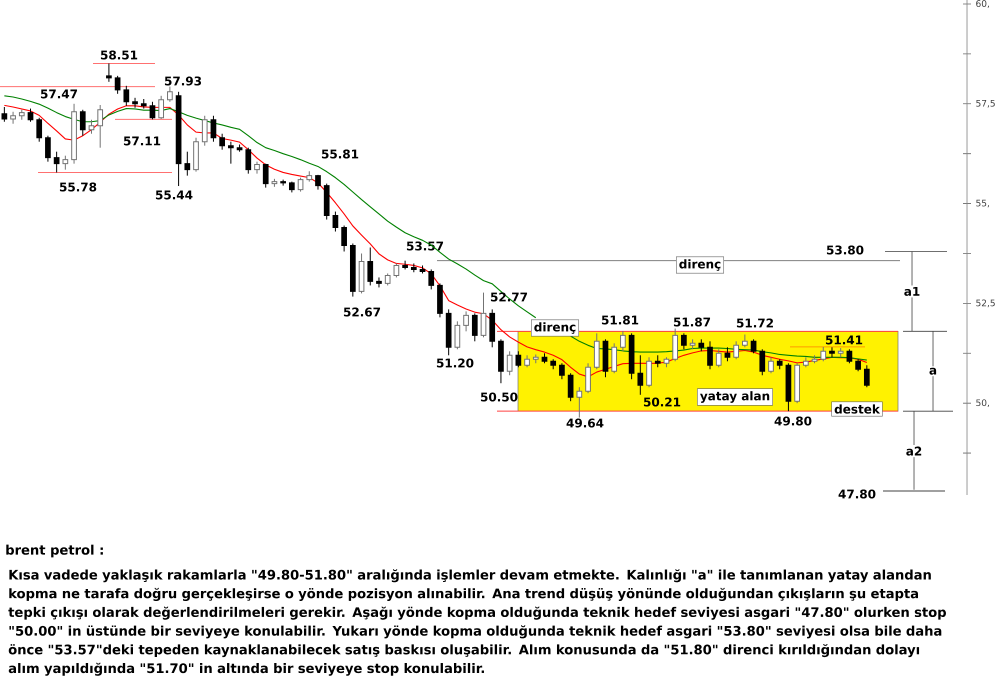  What do you see at coordinates (857, 409) in the screenshot?
I see `annotation: destek` at bounding box center [857, 409].